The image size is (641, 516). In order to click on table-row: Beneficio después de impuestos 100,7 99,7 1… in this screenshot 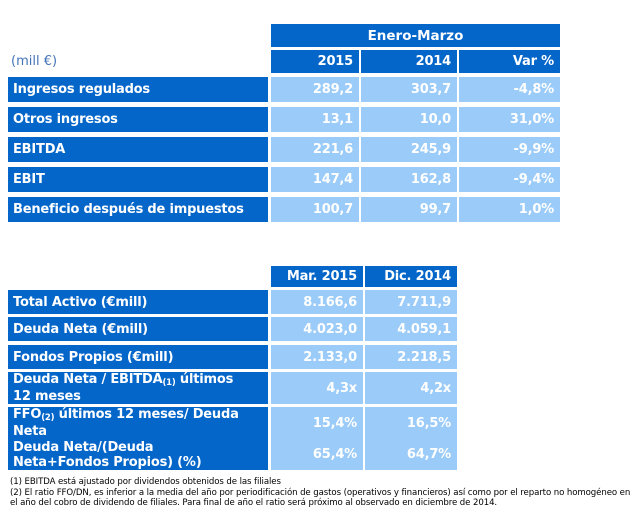, I will do `click(284, 209)`.